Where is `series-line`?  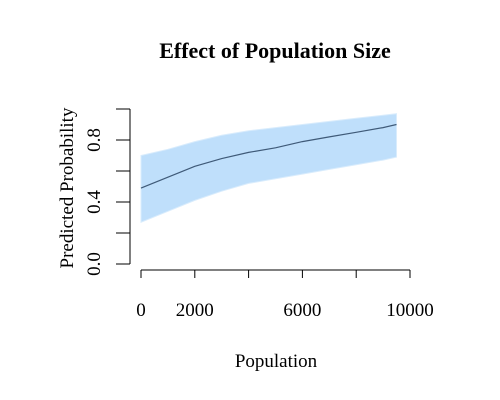
series-line is located at coordinates (268, 156).